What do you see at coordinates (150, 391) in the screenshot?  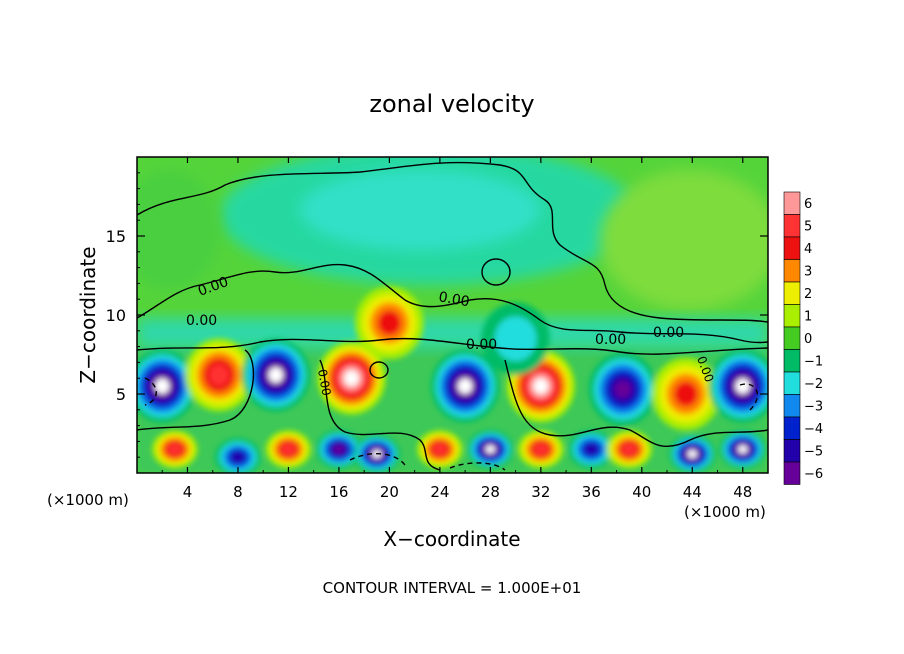 I see `contour-dashed-left` at bounding box center [150, 391].